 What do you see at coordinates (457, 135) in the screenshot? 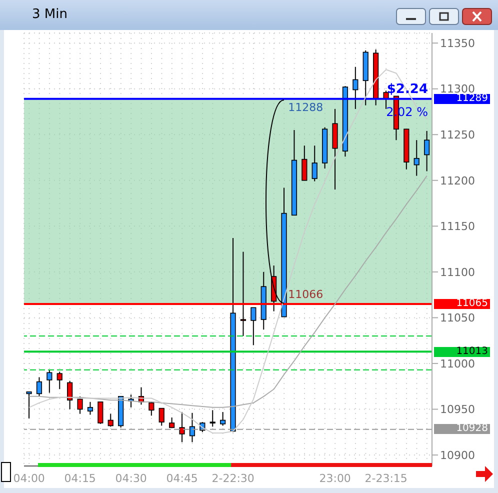
I see `y-tick-label: 11250` at bounding box center [457, 135].